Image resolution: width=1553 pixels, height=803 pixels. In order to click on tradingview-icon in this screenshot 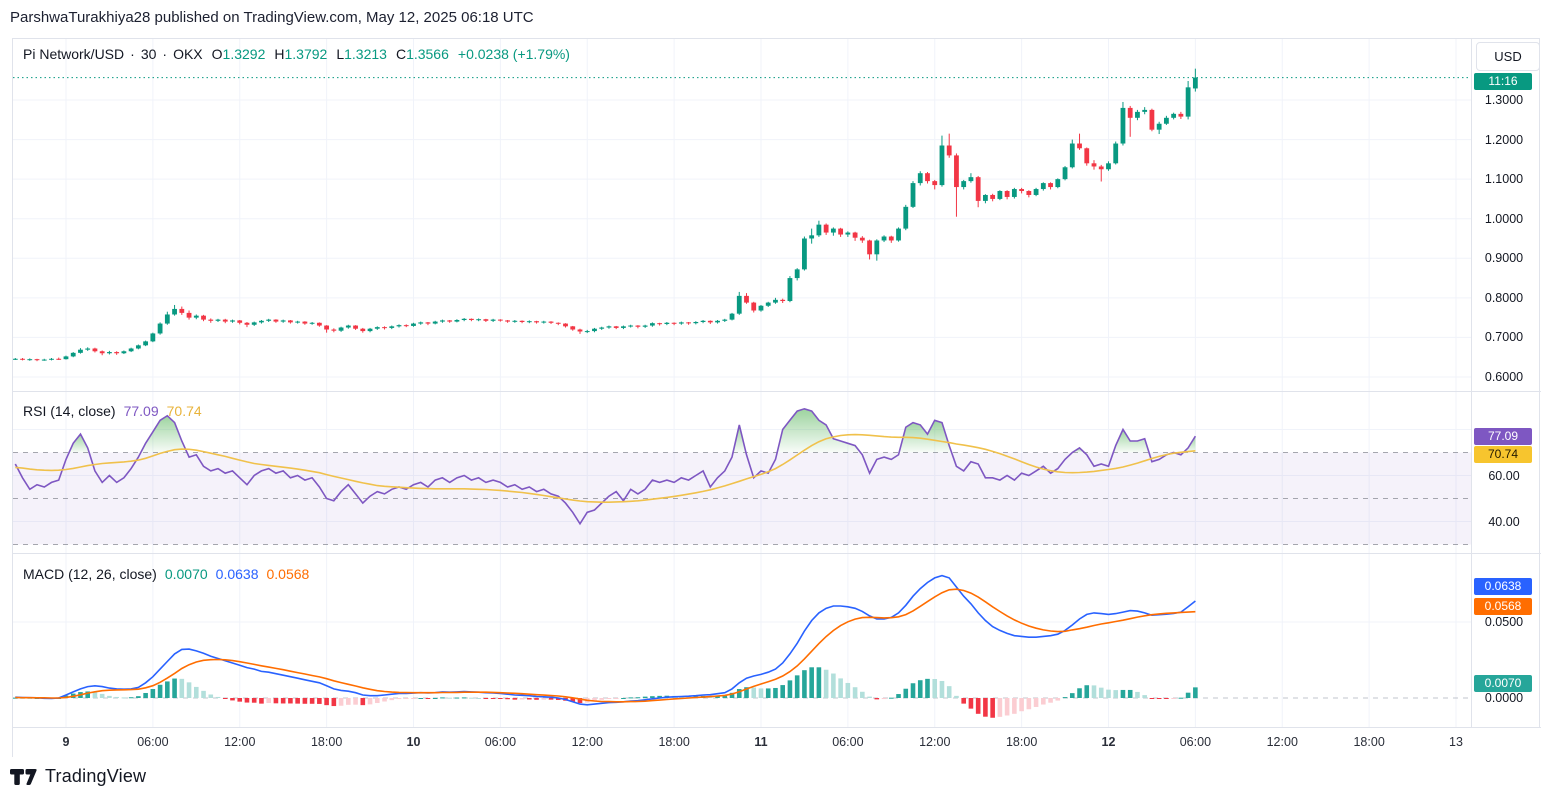, I will do `click(23, 776)`.